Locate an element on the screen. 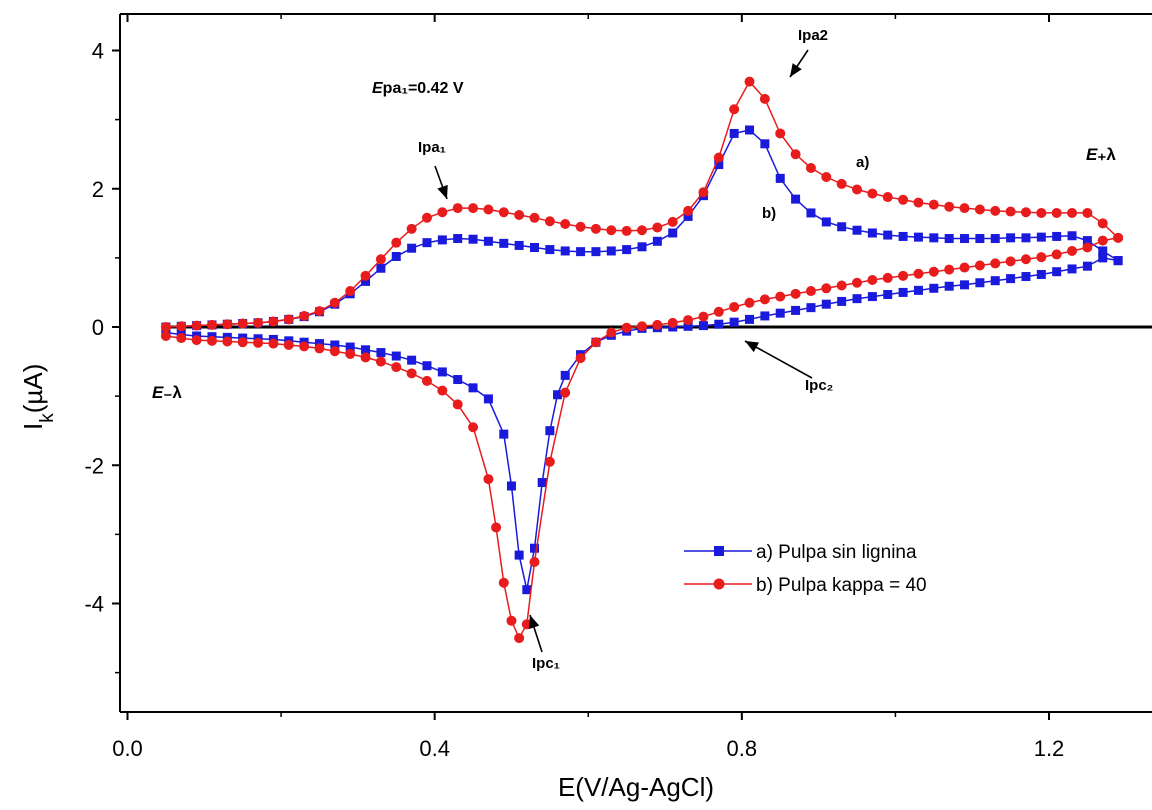 This screenshot has width=1152, height=810. curve-b-label: b) is located at coordinates (769, 213).